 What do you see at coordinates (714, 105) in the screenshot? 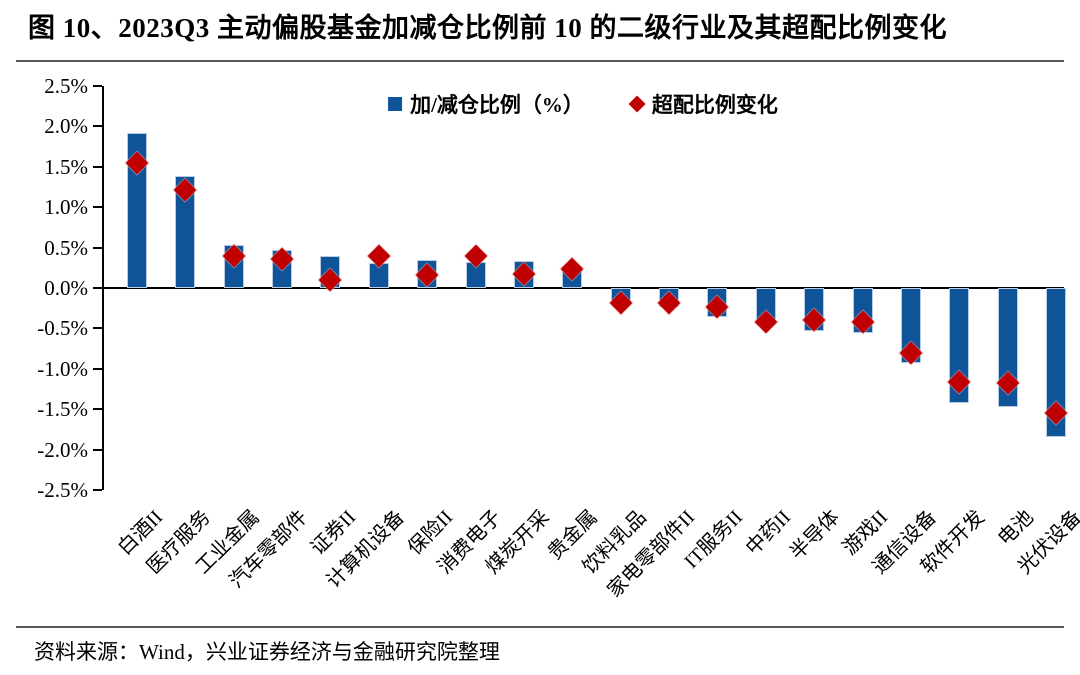
I see `legend-diamond-label: 超配比例变化` at bounding box center [714, 105].